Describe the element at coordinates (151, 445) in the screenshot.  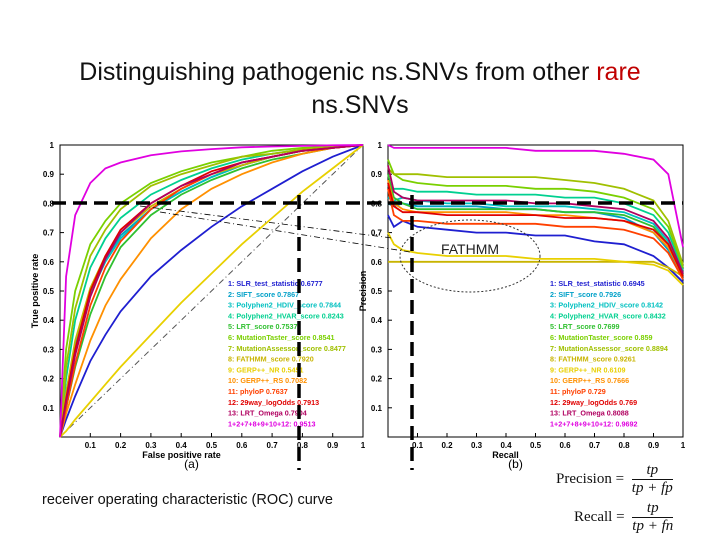
I see `roc-x-tick-label: 0.3` at that location.